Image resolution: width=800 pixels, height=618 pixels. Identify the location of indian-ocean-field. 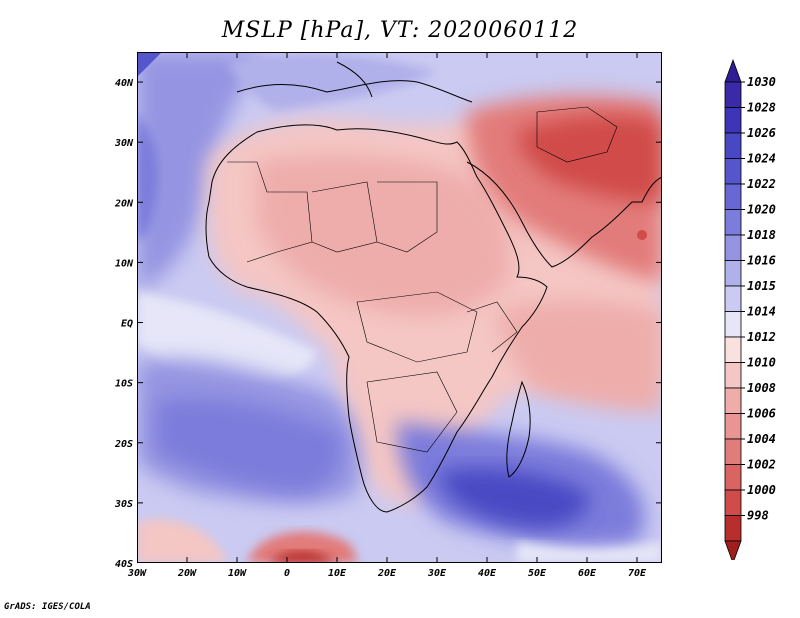
(579, 356).